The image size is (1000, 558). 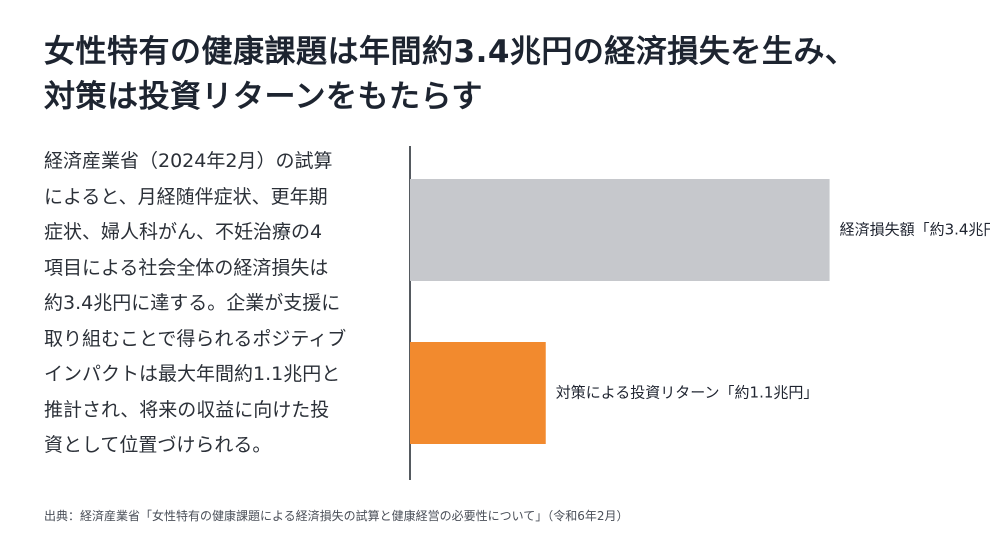 What do you see at coordinates (192, 303) in the screenshot?
I see `description-line: 約3.4兆円に達する。企業が支援に` at bounding box center [192, 303].